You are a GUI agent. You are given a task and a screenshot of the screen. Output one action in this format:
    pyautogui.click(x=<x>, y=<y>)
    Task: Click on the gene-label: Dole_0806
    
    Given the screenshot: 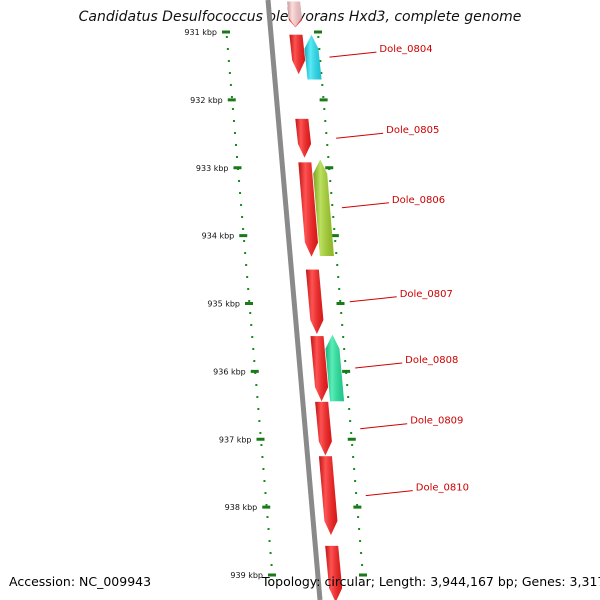 What is the action you would take?
    pyautogui.click(x=418, y=200)
    